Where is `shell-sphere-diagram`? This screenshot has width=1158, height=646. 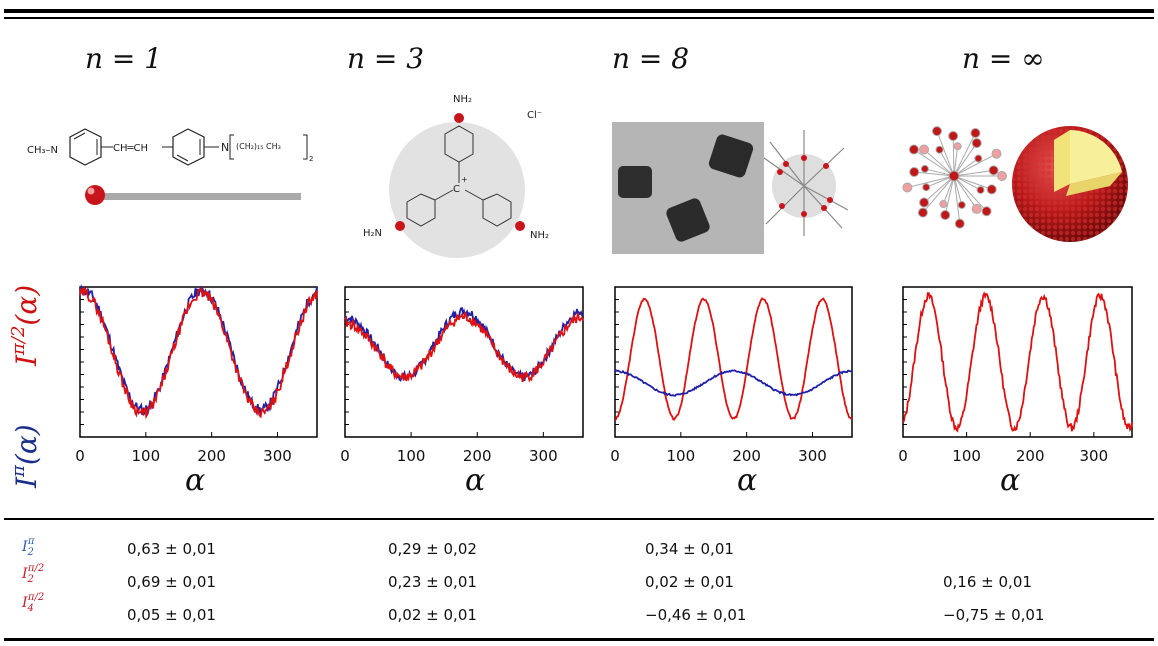
shell-sphere-diagram is located at coordinates (1070, 184).